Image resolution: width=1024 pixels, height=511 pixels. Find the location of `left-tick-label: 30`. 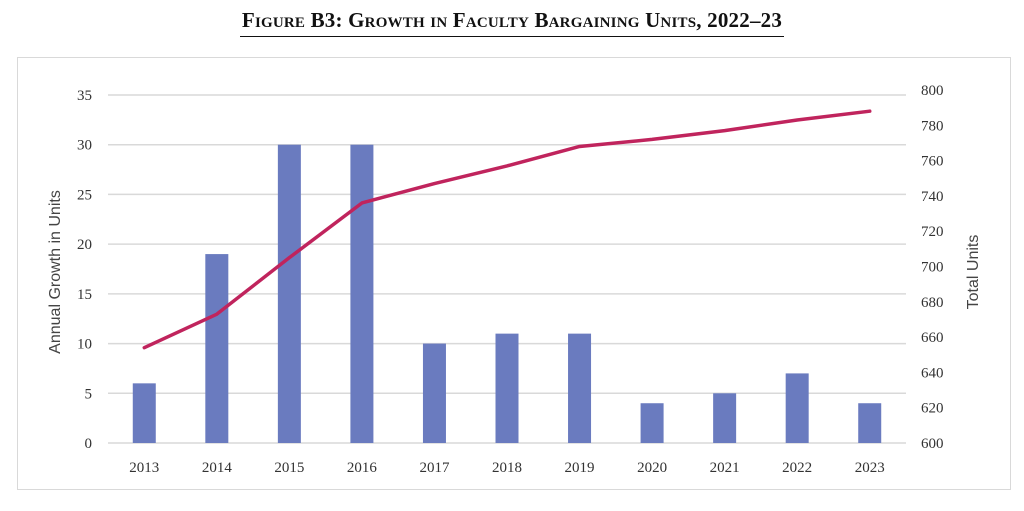

left-tick-label: 30 is located at coordinates (84, 146).